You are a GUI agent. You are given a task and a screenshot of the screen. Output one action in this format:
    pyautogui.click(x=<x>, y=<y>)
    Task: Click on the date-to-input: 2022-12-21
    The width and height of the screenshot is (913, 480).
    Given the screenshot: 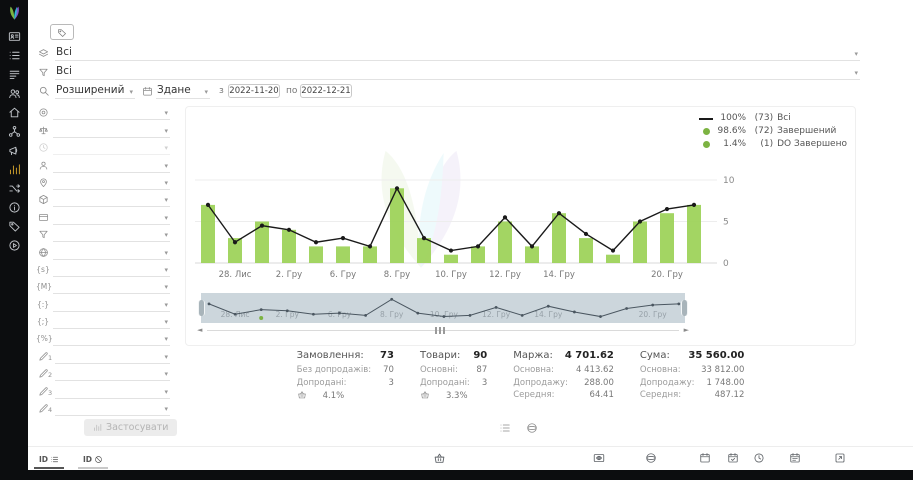 What is the action you would take?
    pyautogui.click(x=326, y=91)
    